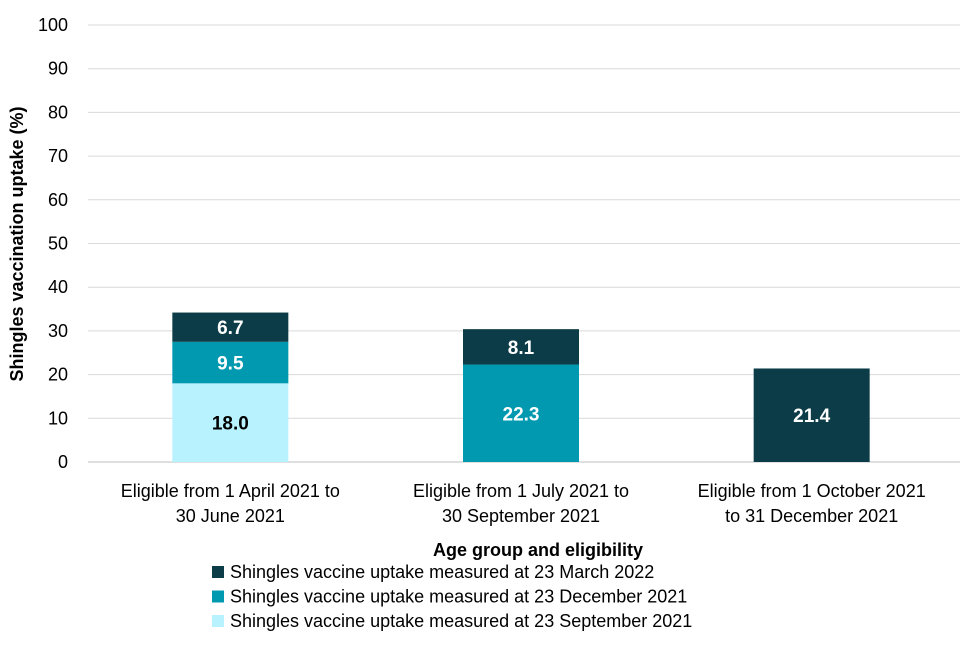 Image resolution: width=960 pixels, height=645 pixels. I want to click on data-label: 18.0, so click(230, 424).